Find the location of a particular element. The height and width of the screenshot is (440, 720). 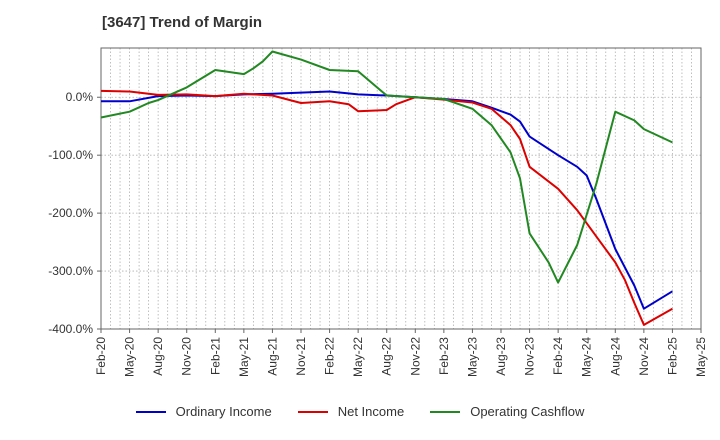

y-tick-label: -200.0% is located at coordinates (70, 213).